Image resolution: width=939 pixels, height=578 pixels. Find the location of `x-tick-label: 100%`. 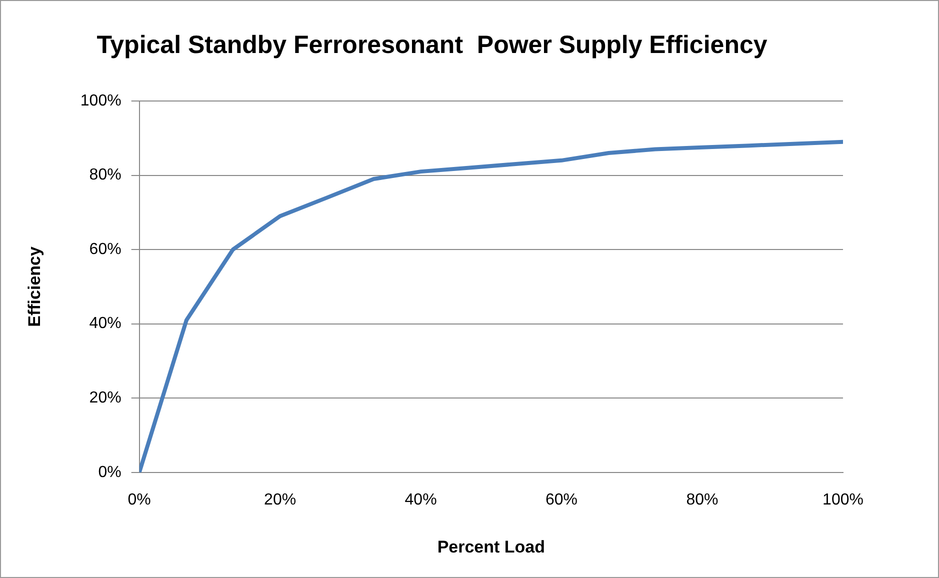

x-tick-label: 100% is located at coordinates (843, 499).